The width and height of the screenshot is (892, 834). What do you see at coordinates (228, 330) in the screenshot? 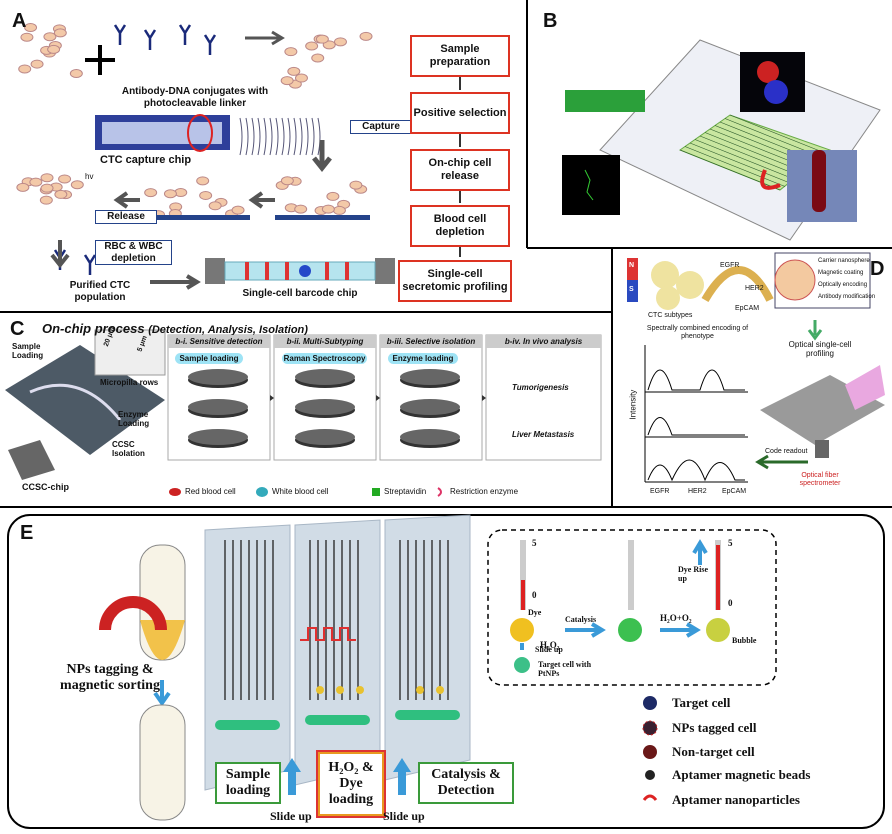
I see `title-detail: (Detection, Analysis, Isolation)` at bounding box center [228, 330].